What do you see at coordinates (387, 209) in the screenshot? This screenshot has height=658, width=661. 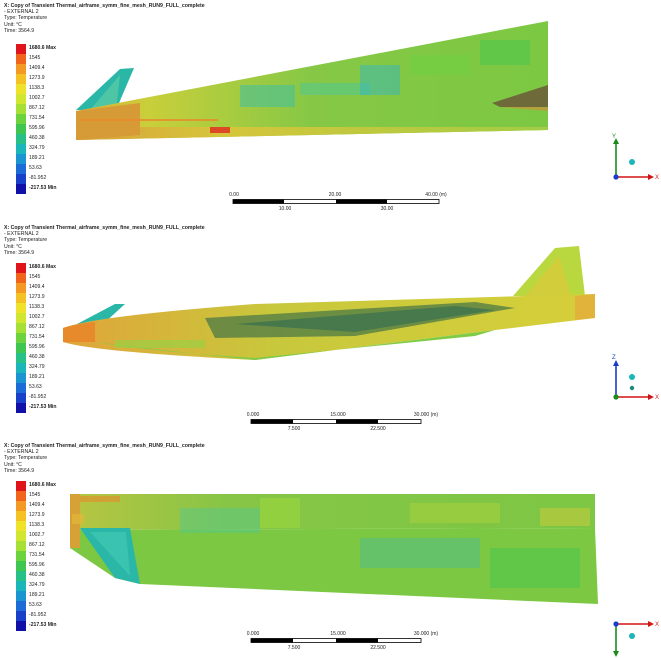 I see `scale-label-q3: 30.00` at bounding box center [387, 209].